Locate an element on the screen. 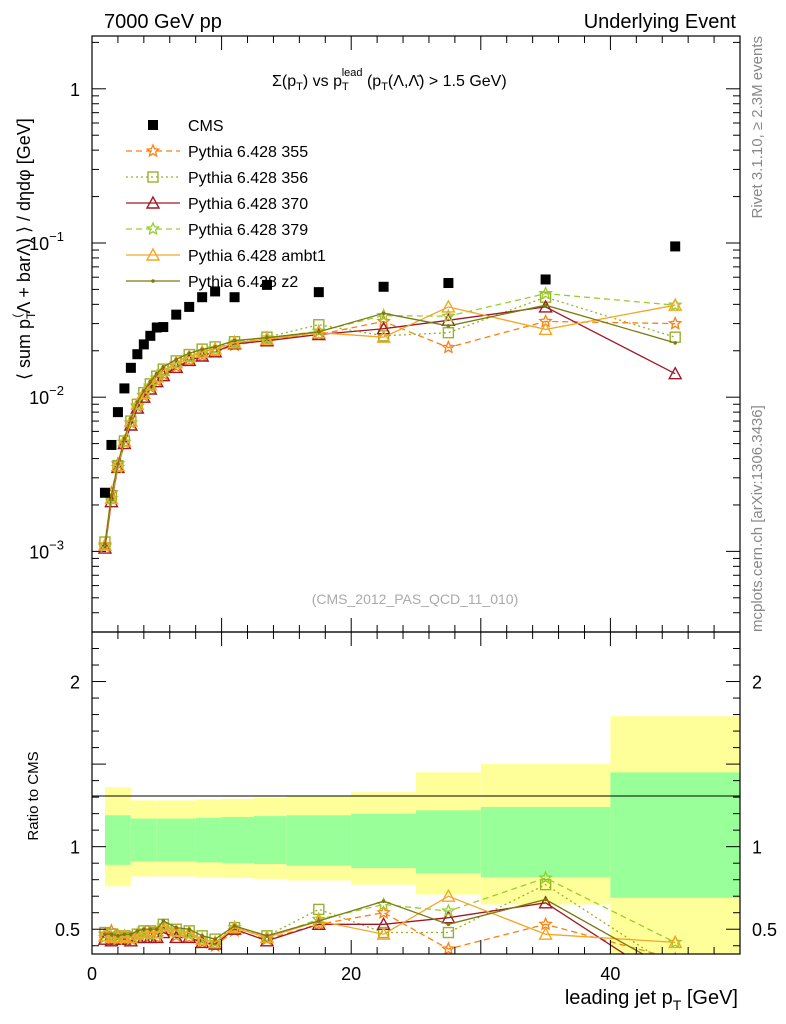  legend-entry-pythia-6-428-z2: Pythia 6.428 z2 is located at coordinates (212, 282).